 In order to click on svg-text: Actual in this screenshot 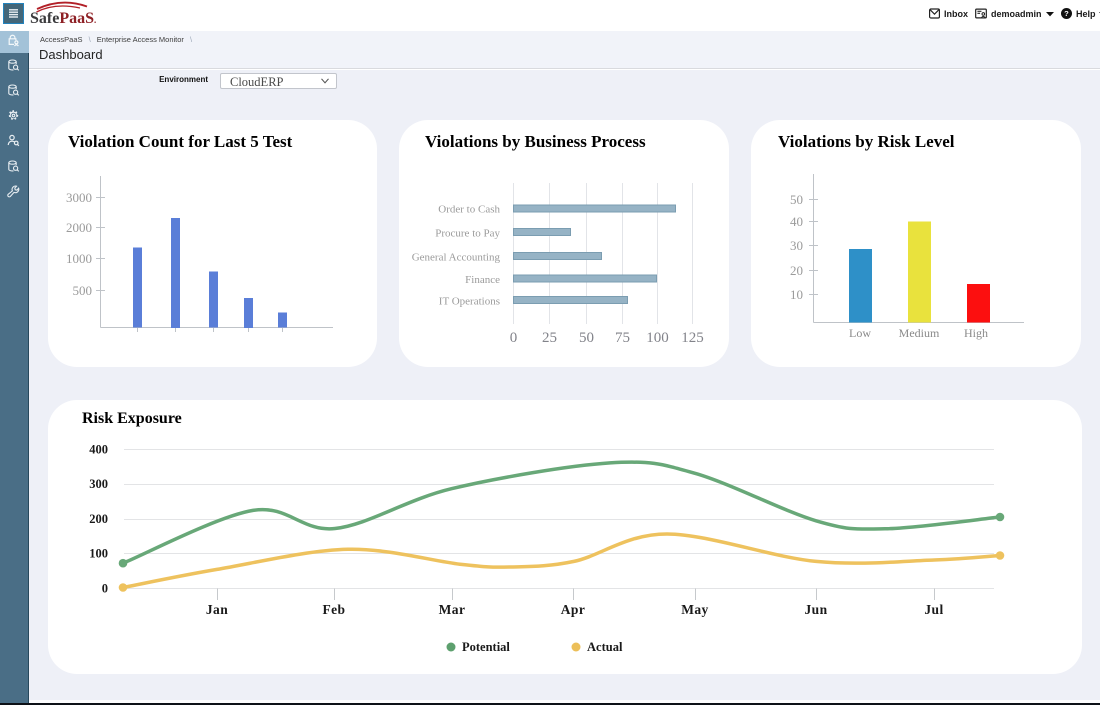, I will do `click(605, 647)`.